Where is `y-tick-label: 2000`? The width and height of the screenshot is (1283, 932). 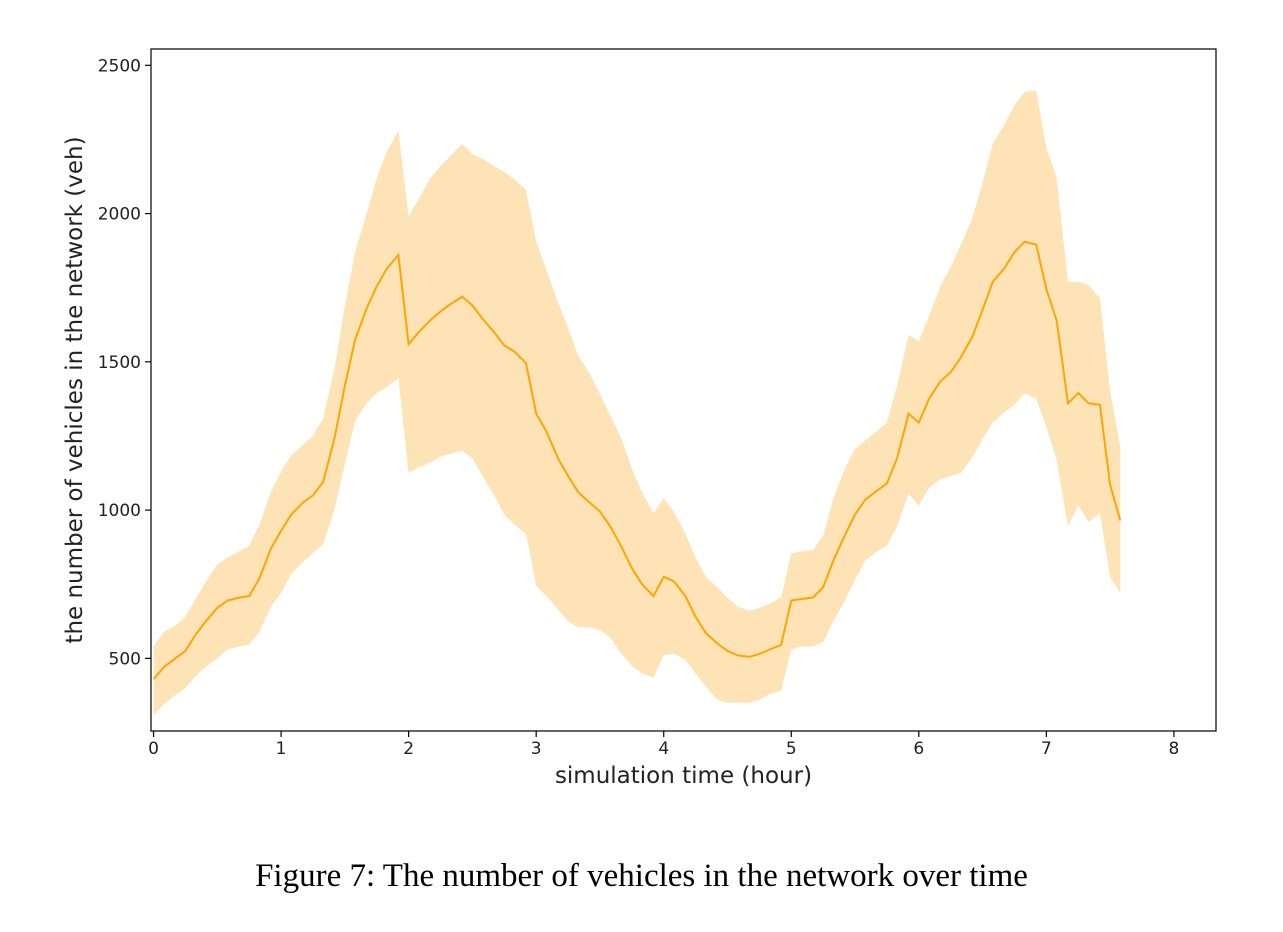
y-tick-label: 2000 is located at coordinates (119, 215).